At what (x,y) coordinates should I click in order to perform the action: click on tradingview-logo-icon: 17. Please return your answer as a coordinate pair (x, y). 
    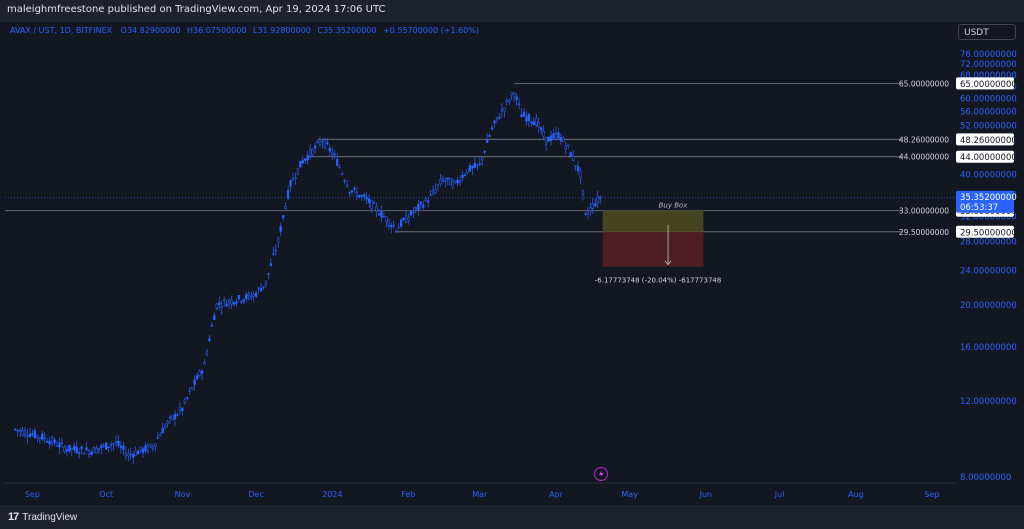
    Looking at the image, I should click on (13, 517).